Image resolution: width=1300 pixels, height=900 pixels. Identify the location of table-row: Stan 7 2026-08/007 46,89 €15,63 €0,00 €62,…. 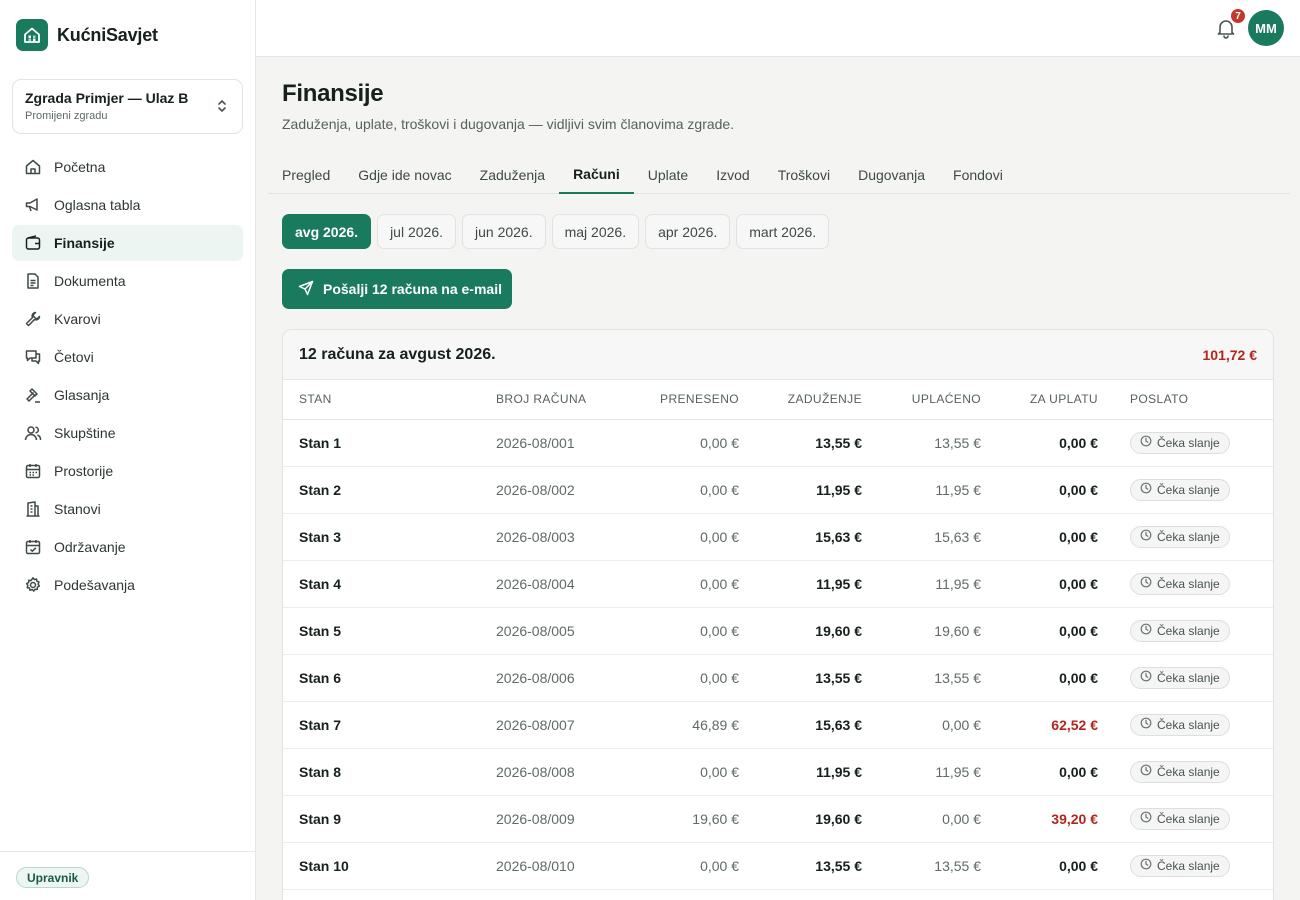
(778, 725).